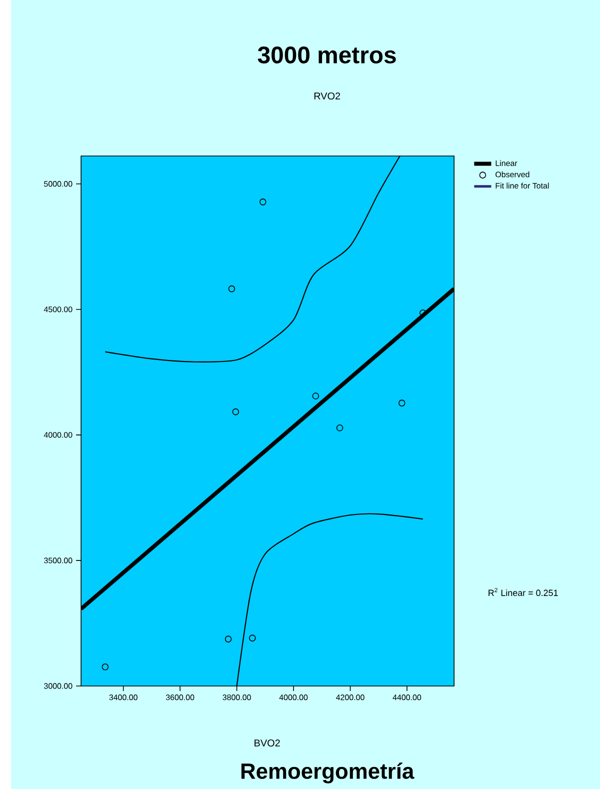 This screenshot has height=789, width=600. Describe the element at coordinates (327, 96) in the screenshot. I see `text: RVO2` at that location.